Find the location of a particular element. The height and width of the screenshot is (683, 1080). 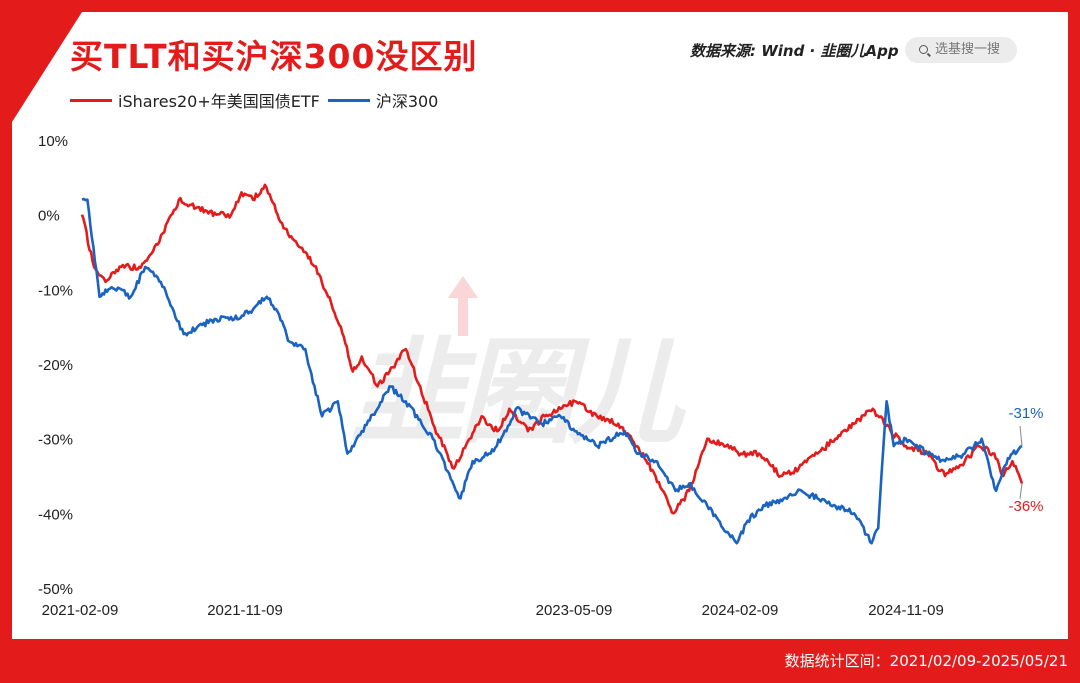

y-tick-label: -10% is located at coordinates (55, 290).